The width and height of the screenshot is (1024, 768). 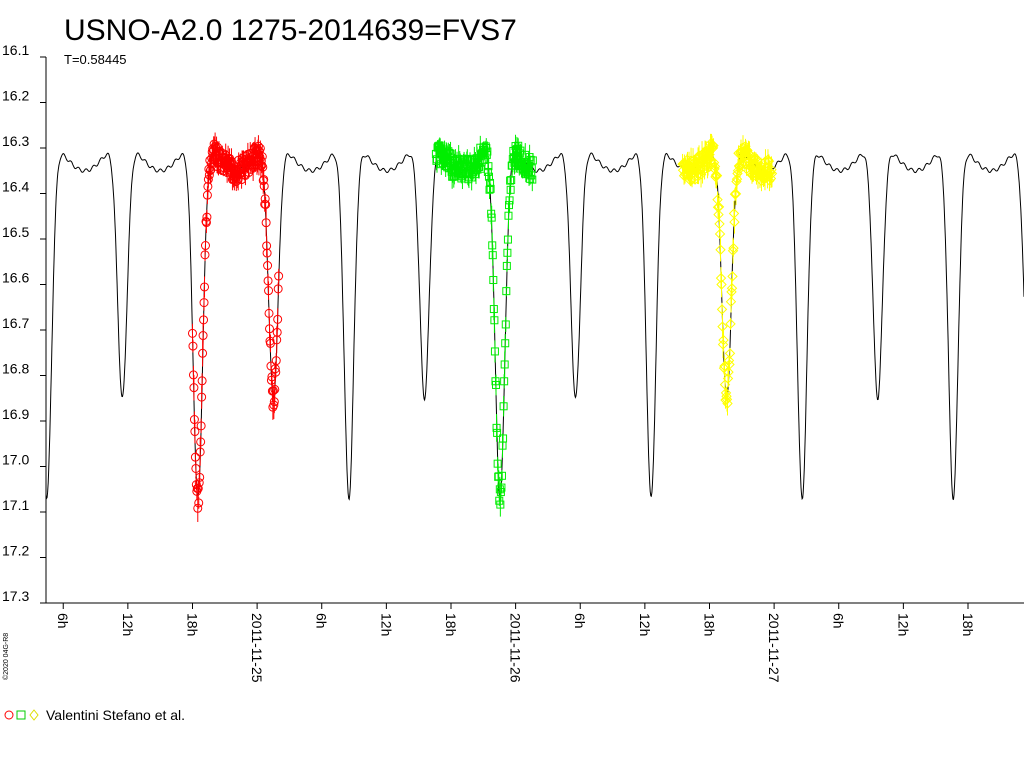 I want to click on y-tick-label: 16.4, so click(x=15, y=187).